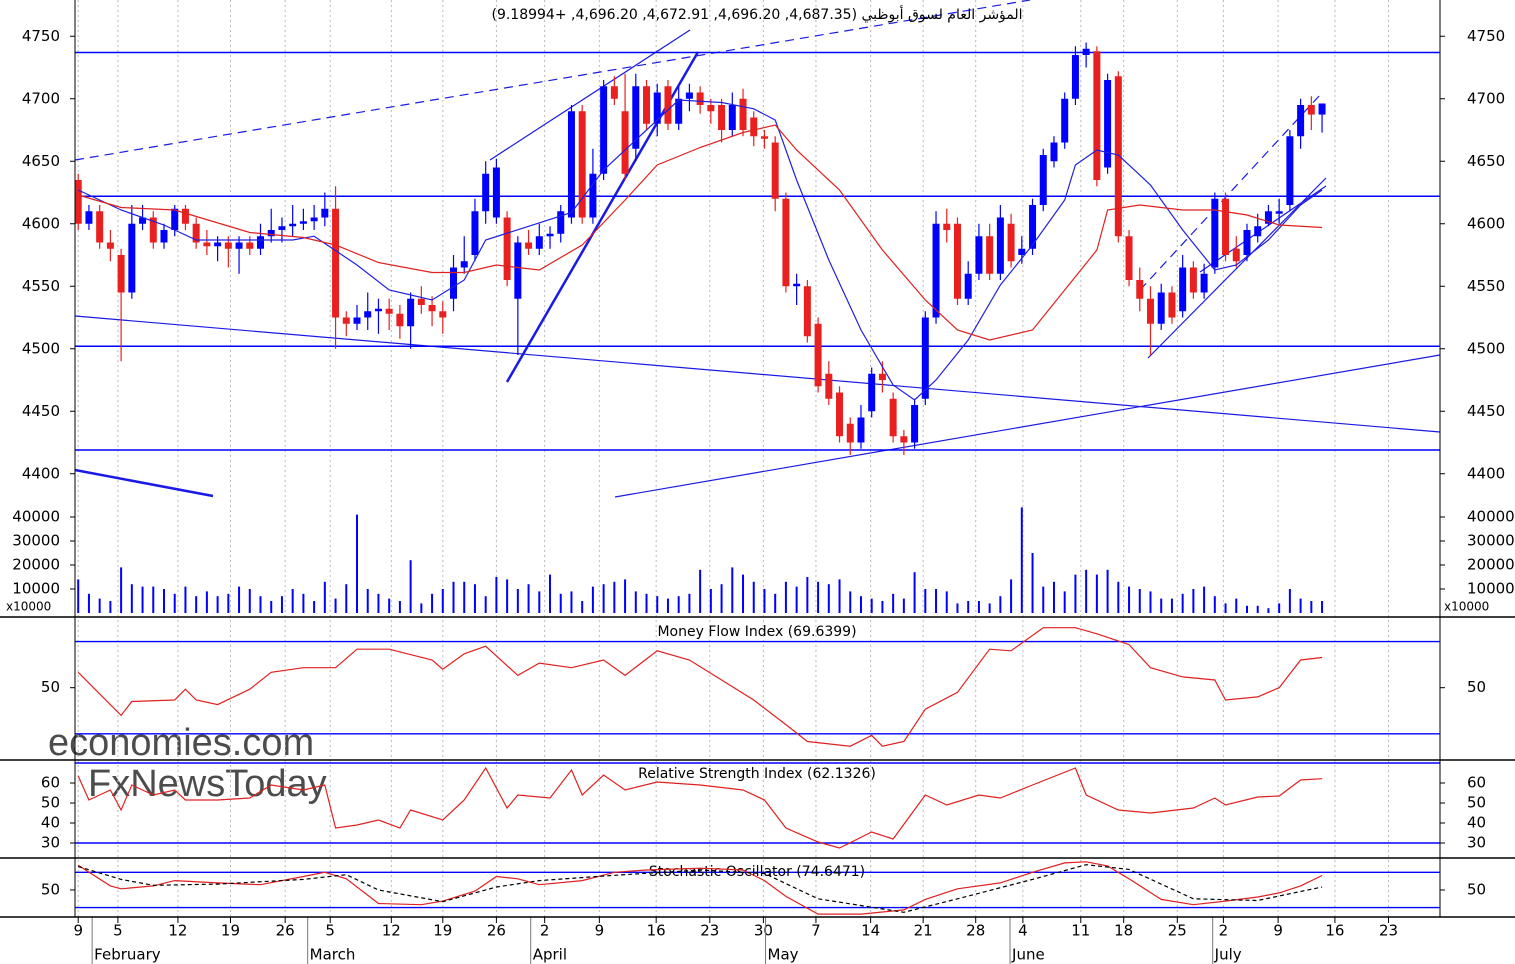 The image size is (1515, 964). What do you see at coordinates (783, 955) in the screenshot?
I see `month-label: May` at bounding box center [783, 955].